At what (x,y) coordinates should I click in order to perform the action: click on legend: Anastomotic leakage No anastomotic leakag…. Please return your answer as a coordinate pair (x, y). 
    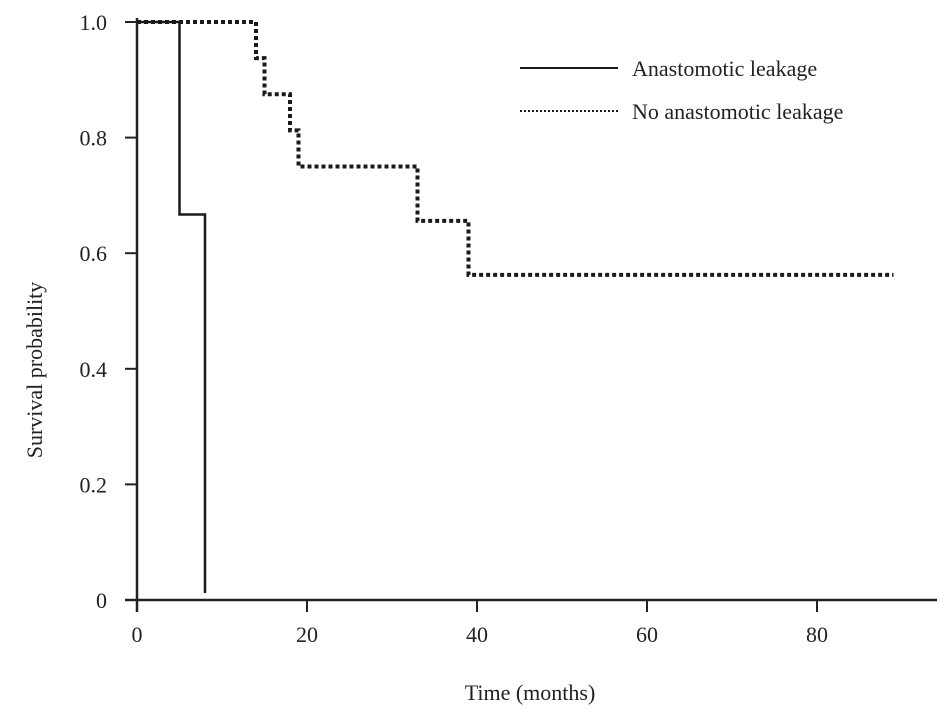
    Looking at the image, I should click on (681, 90).